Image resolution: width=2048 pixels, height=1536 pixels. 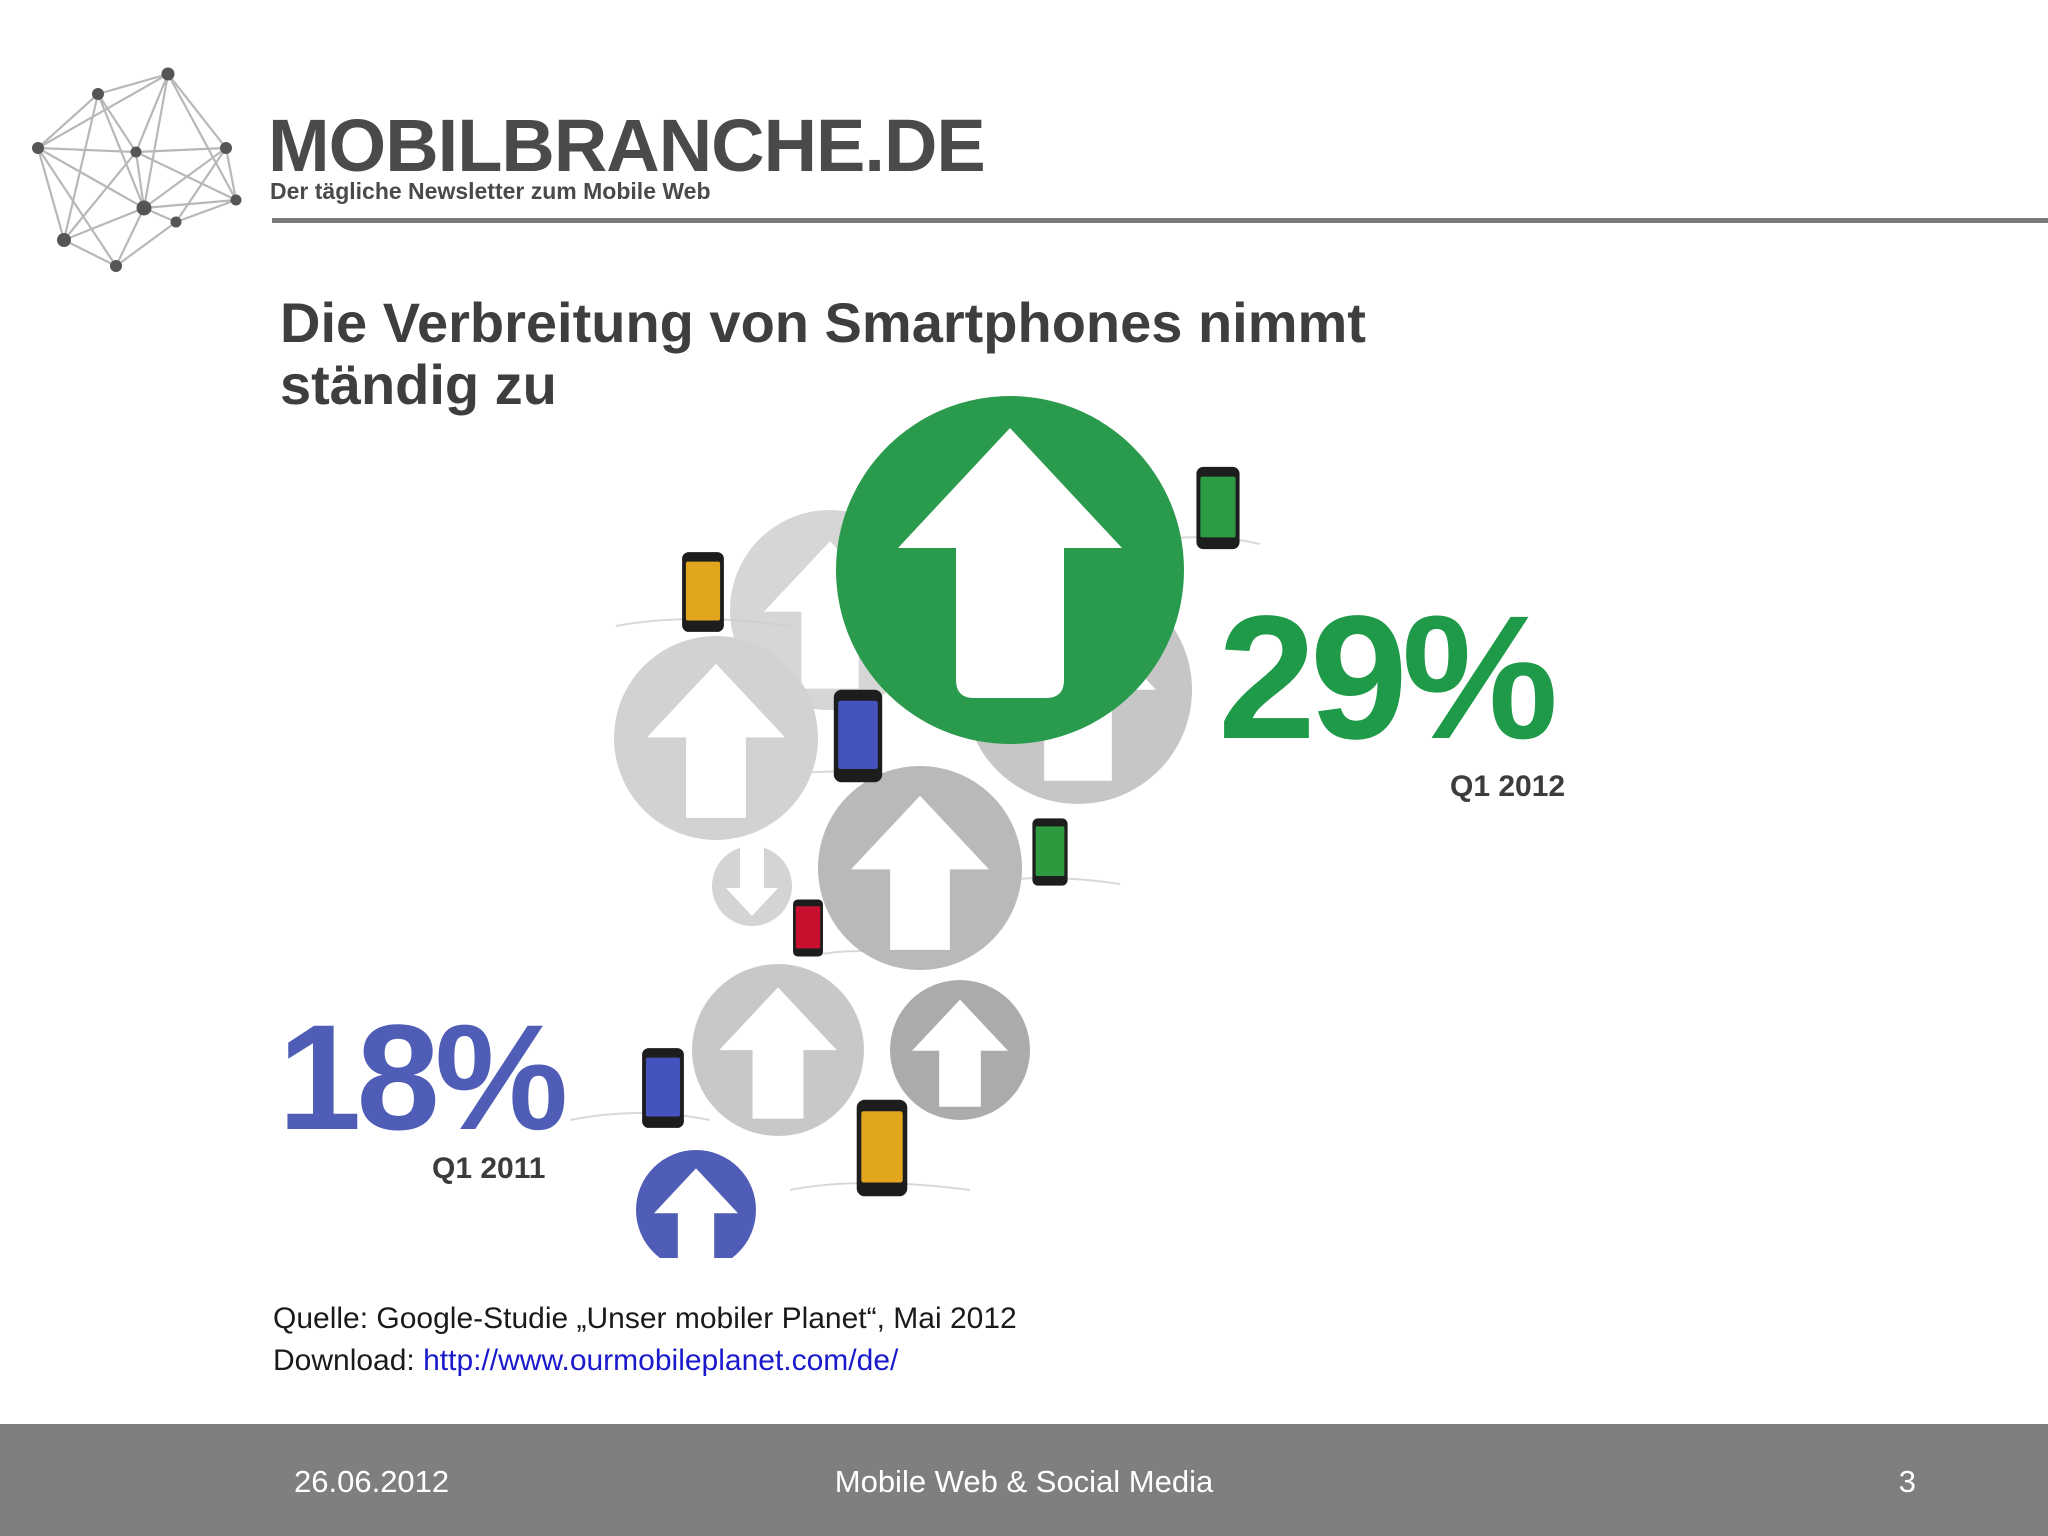 What do you see at coordinates (137, 169) in the screenshot?
I see `network-nodes-icon` at bounding box center [137, 169].